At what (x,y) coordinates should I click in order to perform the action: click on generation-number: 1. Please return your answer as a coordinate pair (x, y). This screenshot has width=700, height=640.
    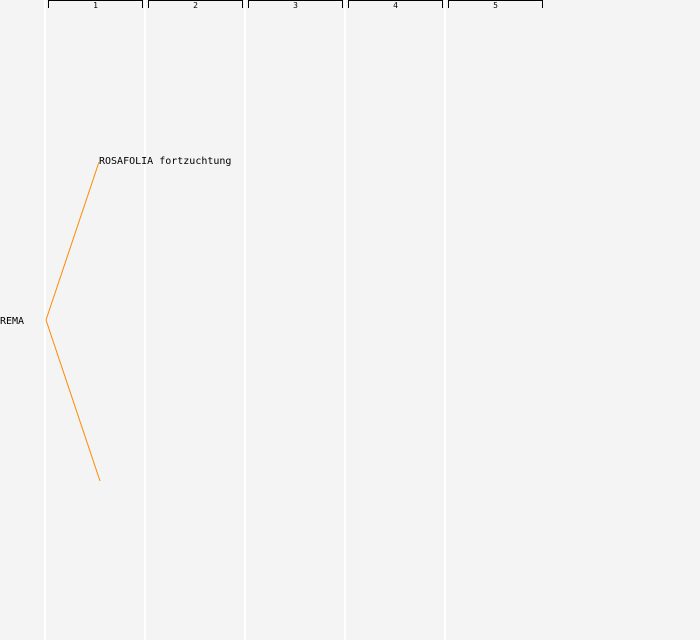
    Looking at the image, I should click on (95, 5).